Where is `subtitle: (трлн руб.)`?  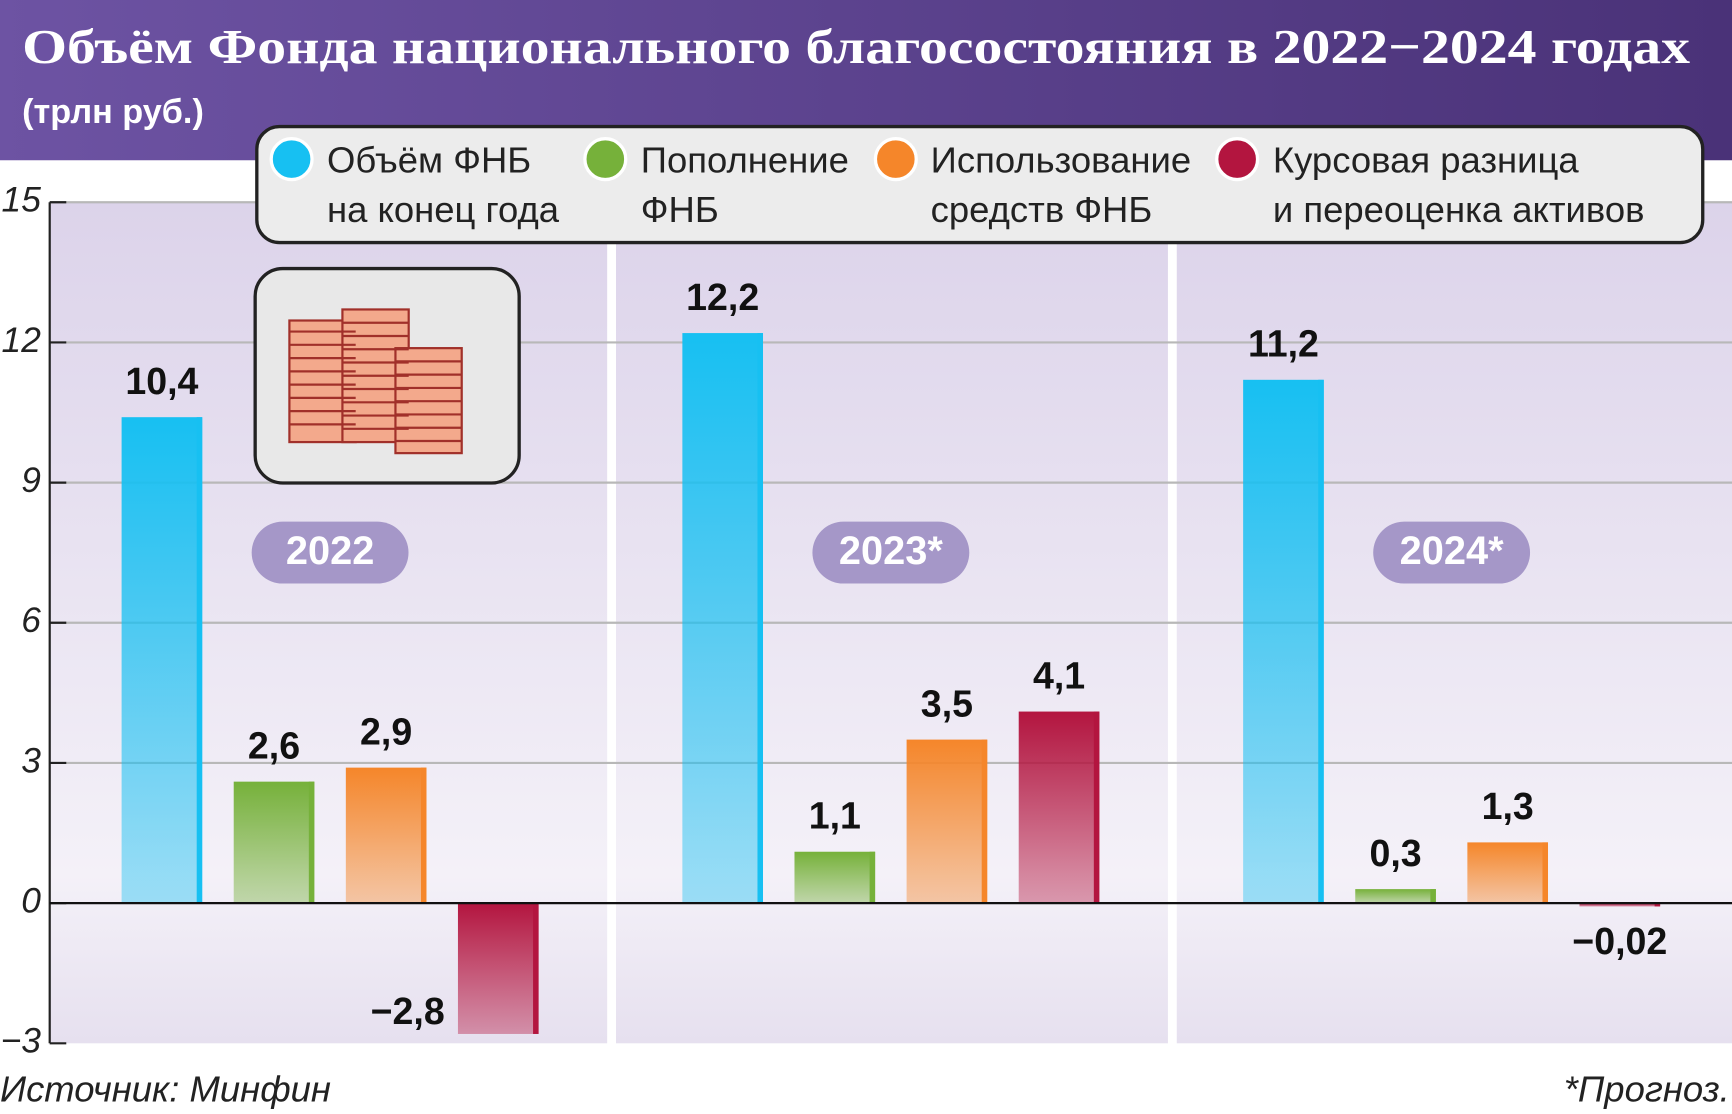 subtitle: (трлн руб.) is located at coordinates (113, 112).